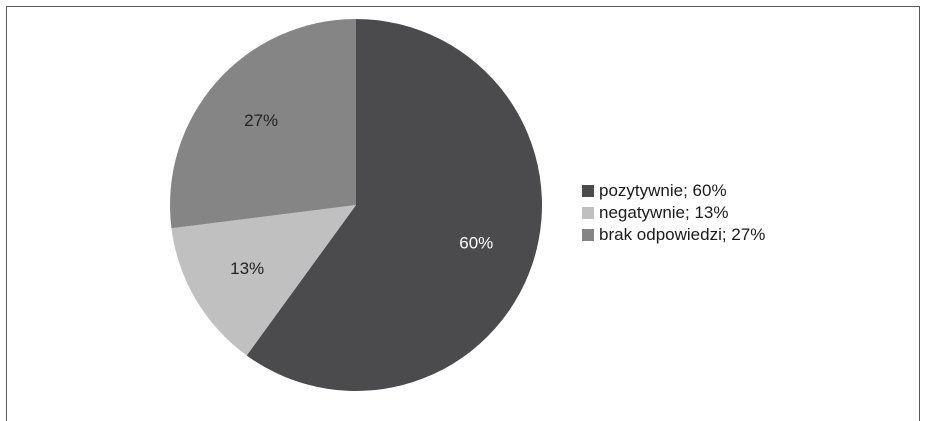  What do you see at coordinates (476, 243) in the screenshot?
I see `data-label-1: 60%` at bounding box center [476, 243].